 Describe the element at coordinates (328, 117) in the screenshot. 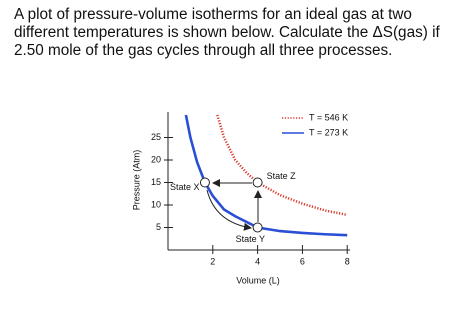

I see `legend-label: T = 546 K` at that location.